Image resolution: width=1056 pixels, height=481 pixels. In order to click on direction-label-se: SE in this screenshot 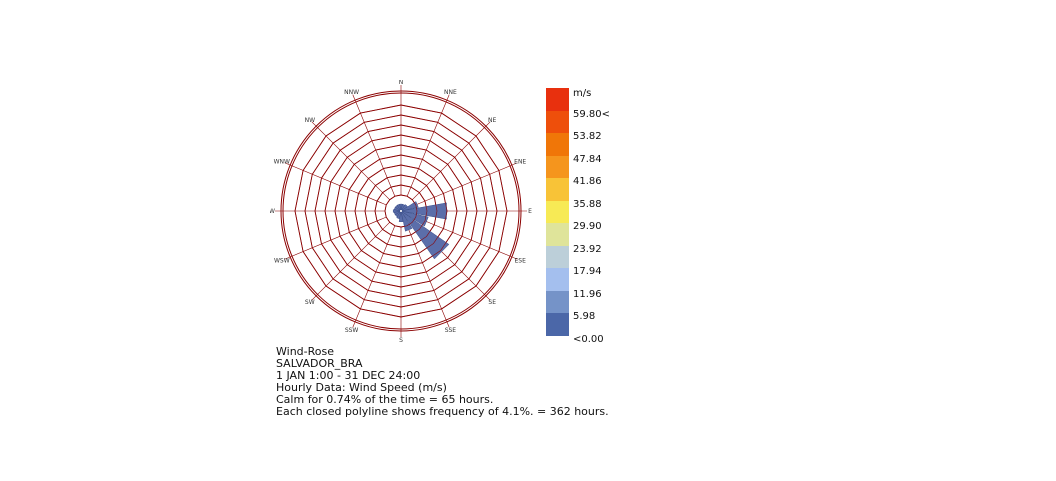, I will do `click(492, 302)`.